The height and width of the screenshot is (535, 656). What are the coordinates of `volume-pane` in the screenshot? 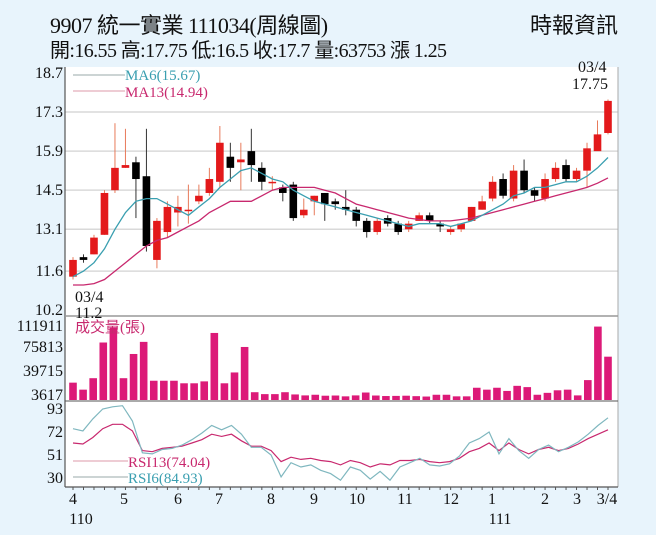 It's located at (341, 358).